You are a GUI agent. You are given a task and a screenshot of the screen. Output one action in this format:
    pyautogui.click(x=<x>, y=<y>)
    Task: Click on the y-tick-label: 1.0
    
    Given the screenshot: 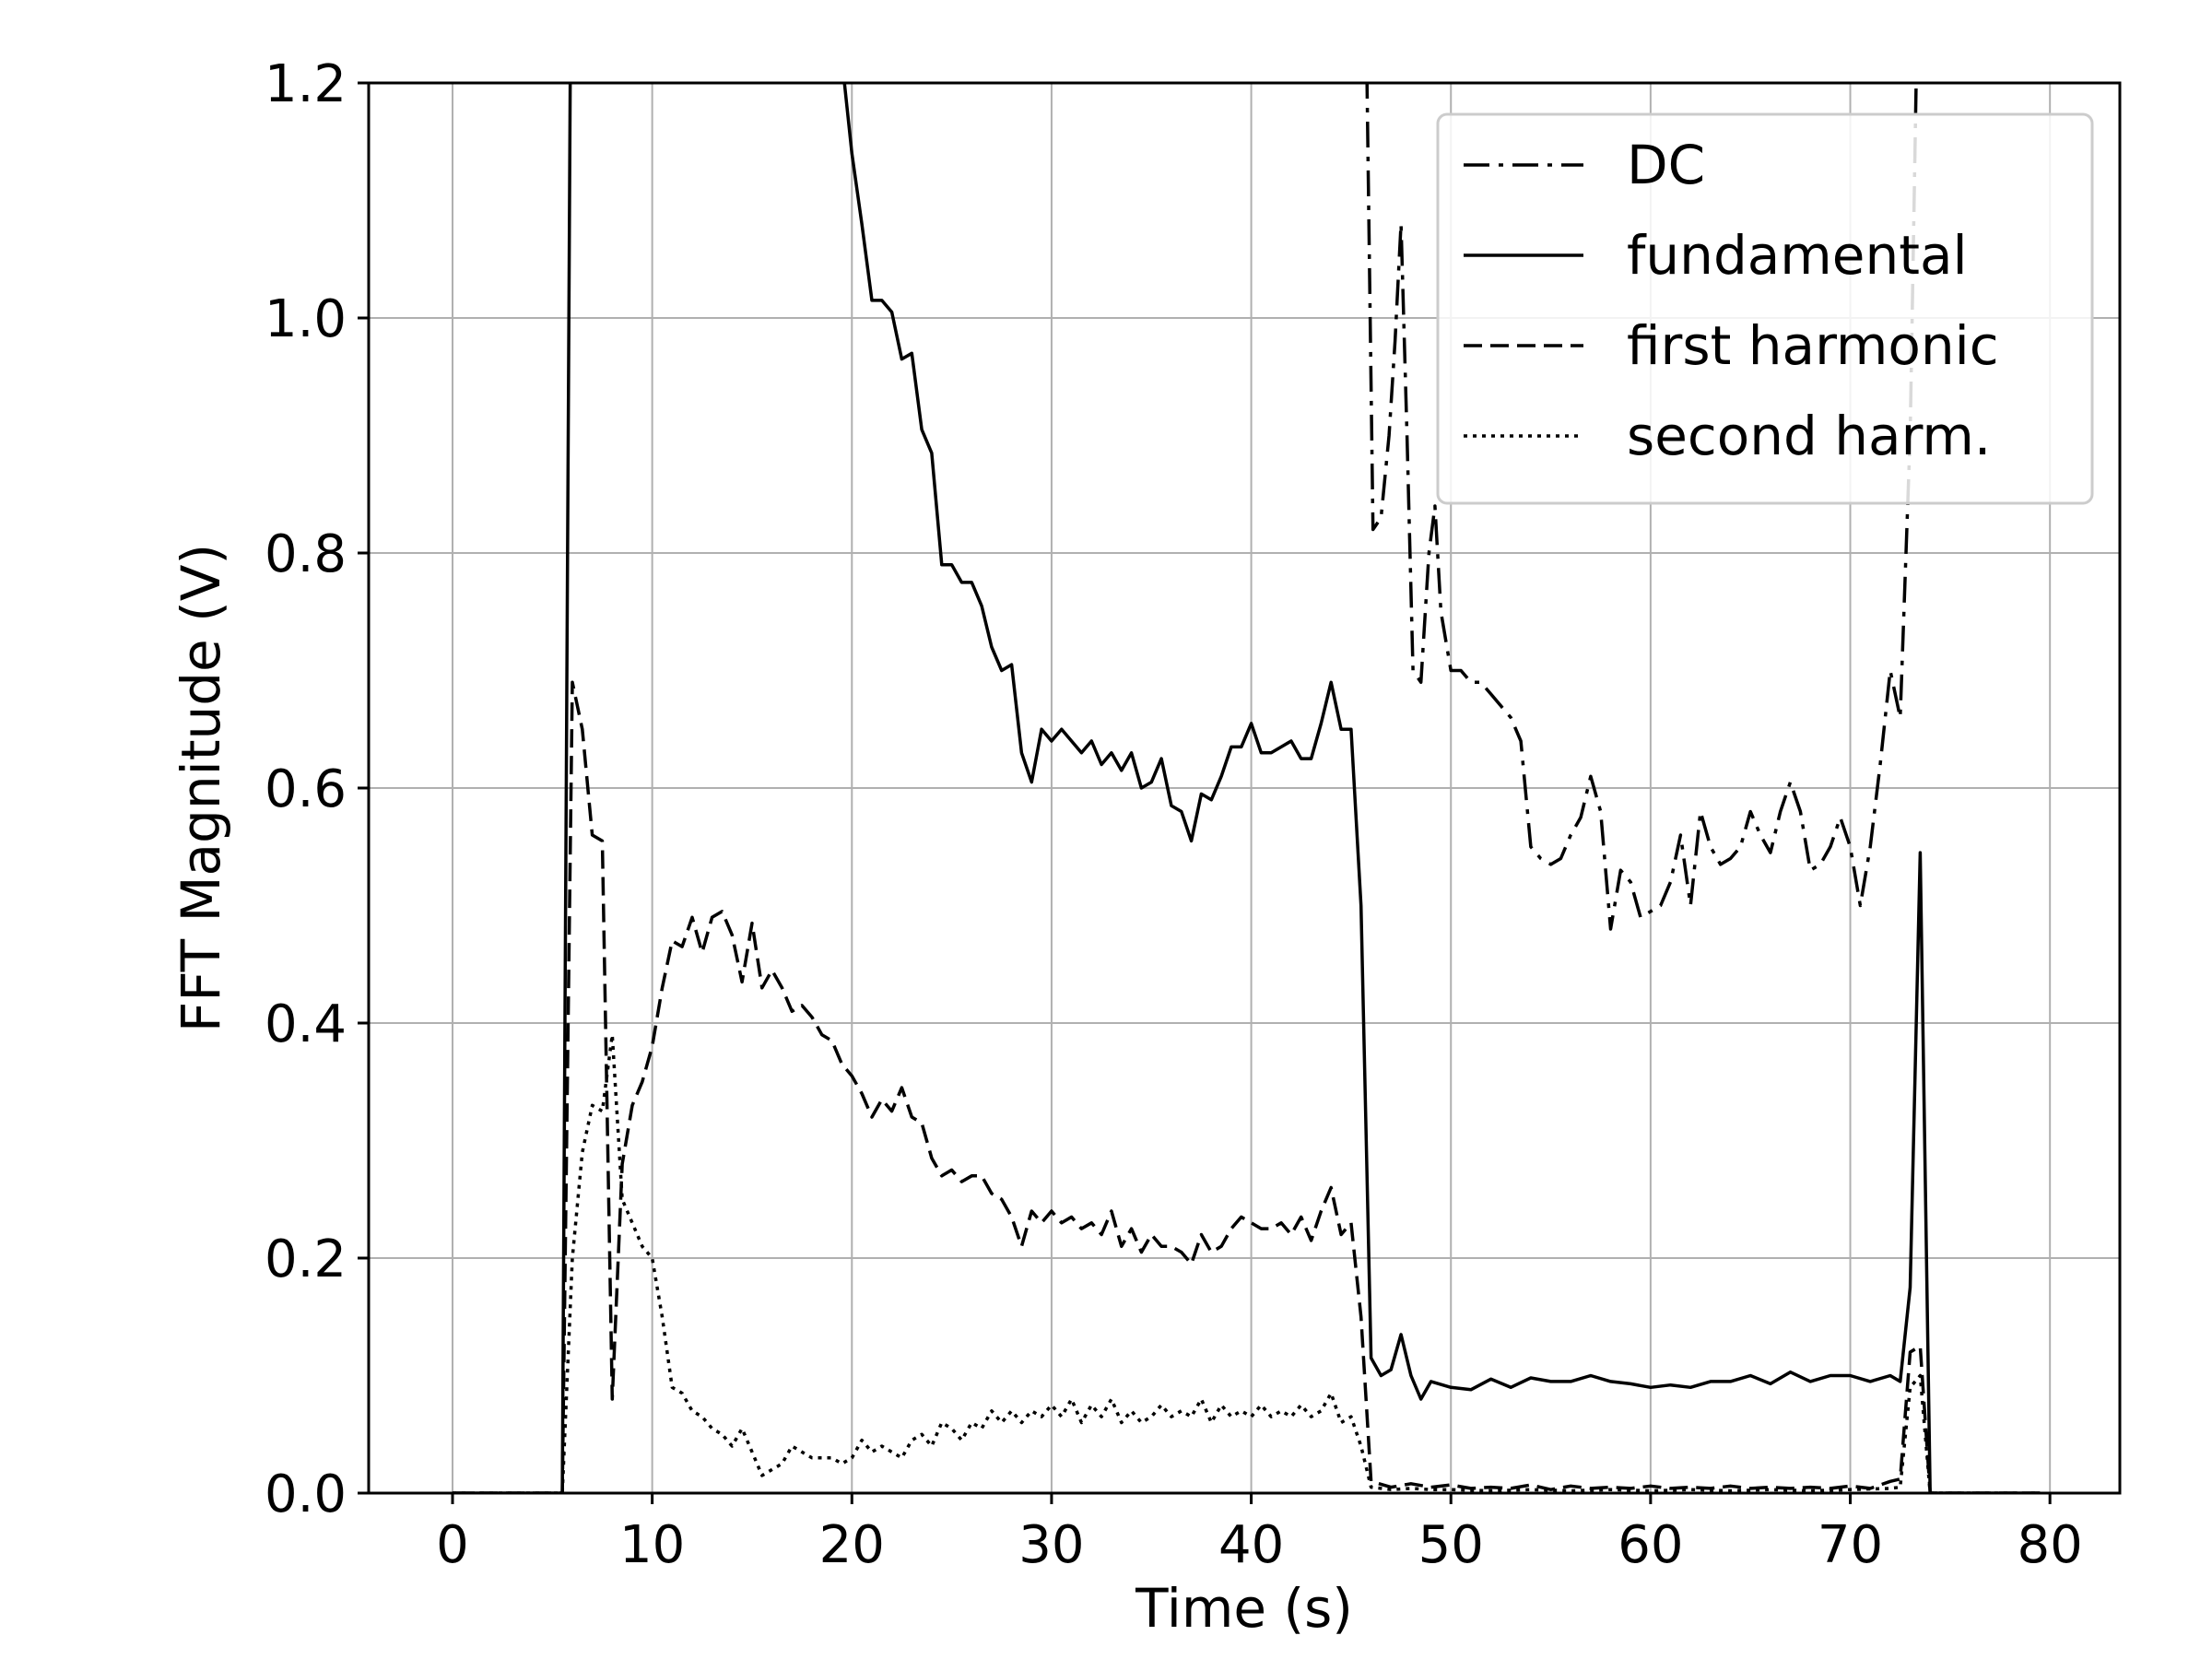 What is the action you would take?
    pyautogui.click(x=306, y=319)
    